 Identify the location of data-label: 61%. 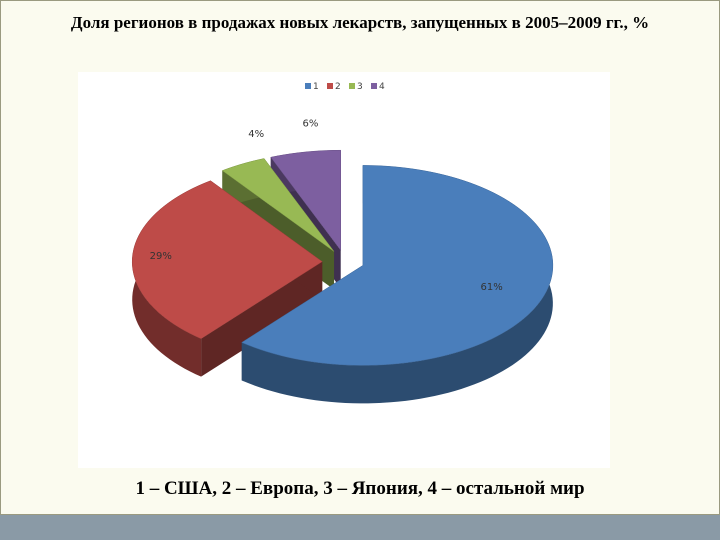
(491, 287).